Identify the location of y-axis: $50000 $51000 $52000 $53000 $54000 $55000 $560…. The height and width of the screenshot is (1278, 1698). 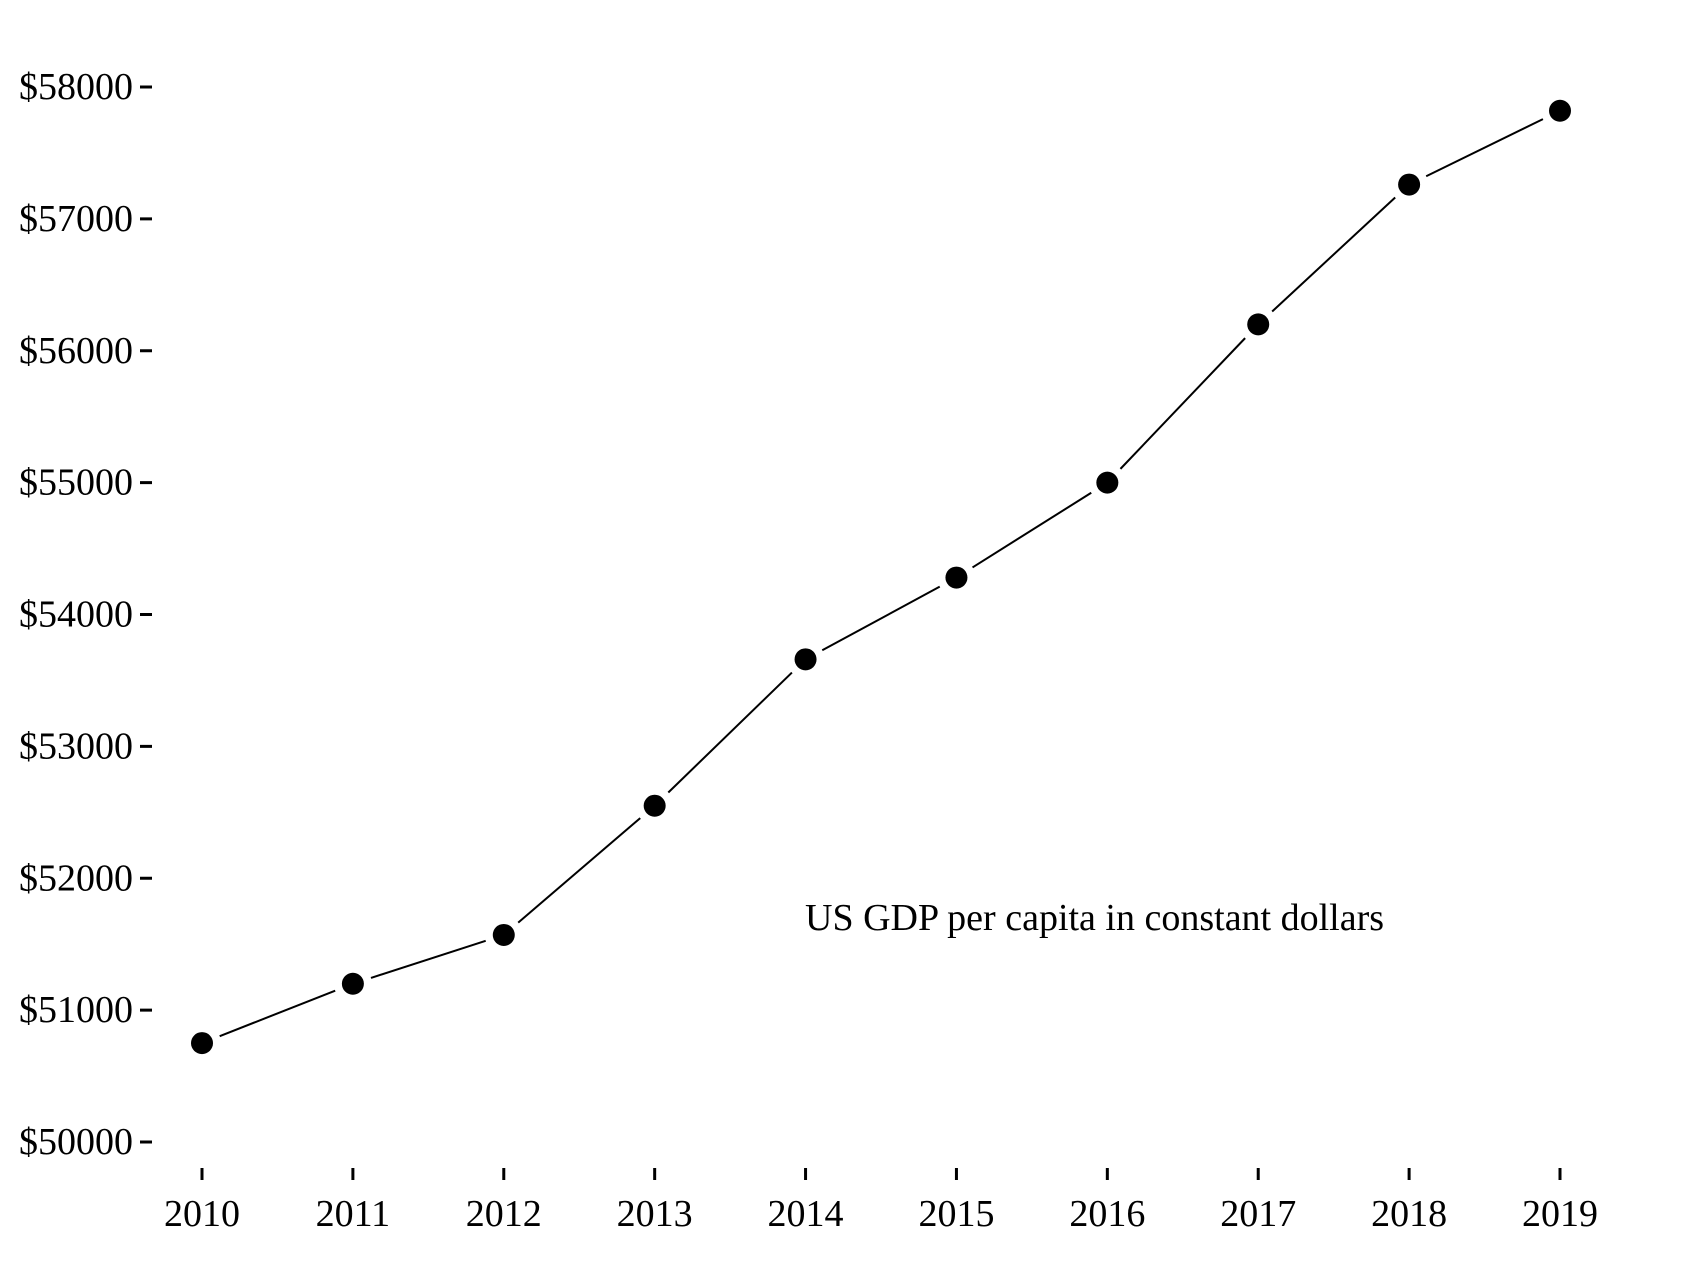
(85, 614).